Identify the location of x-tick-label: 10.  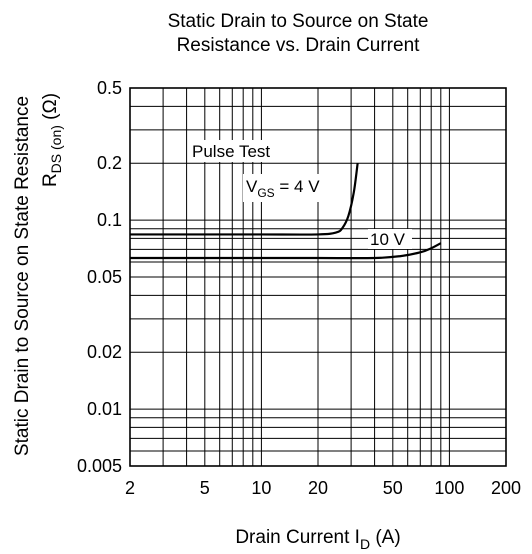
(261, 488).